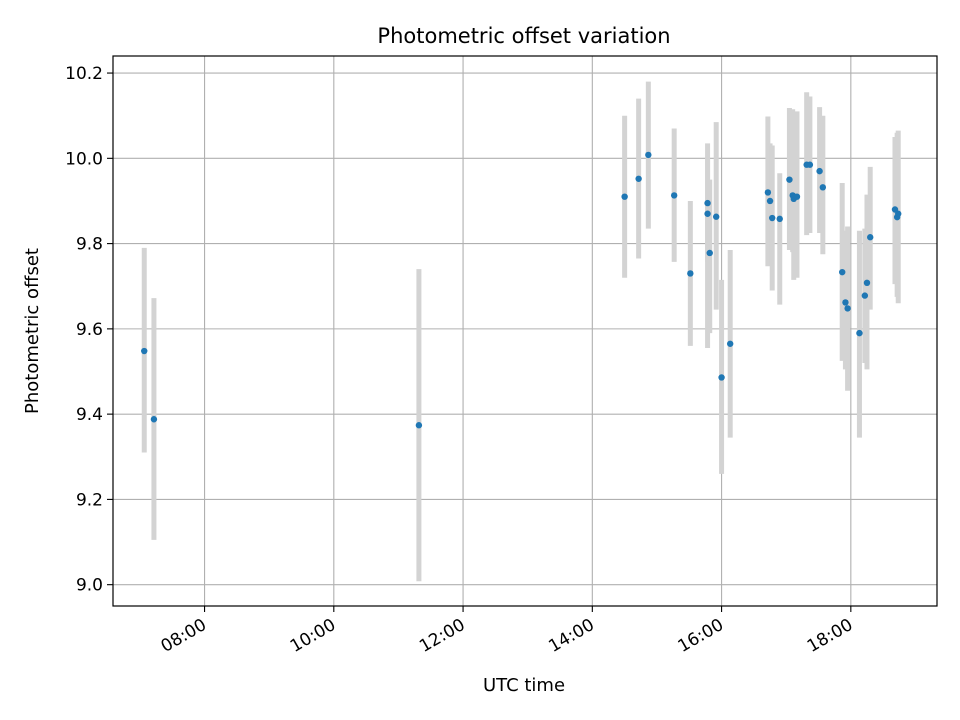 The image size is (960, 720). I want to click on y-axis-ticks: 9.0 9.2 9.4 9.6 9.8 10.0 10.2, so click(89, 330).